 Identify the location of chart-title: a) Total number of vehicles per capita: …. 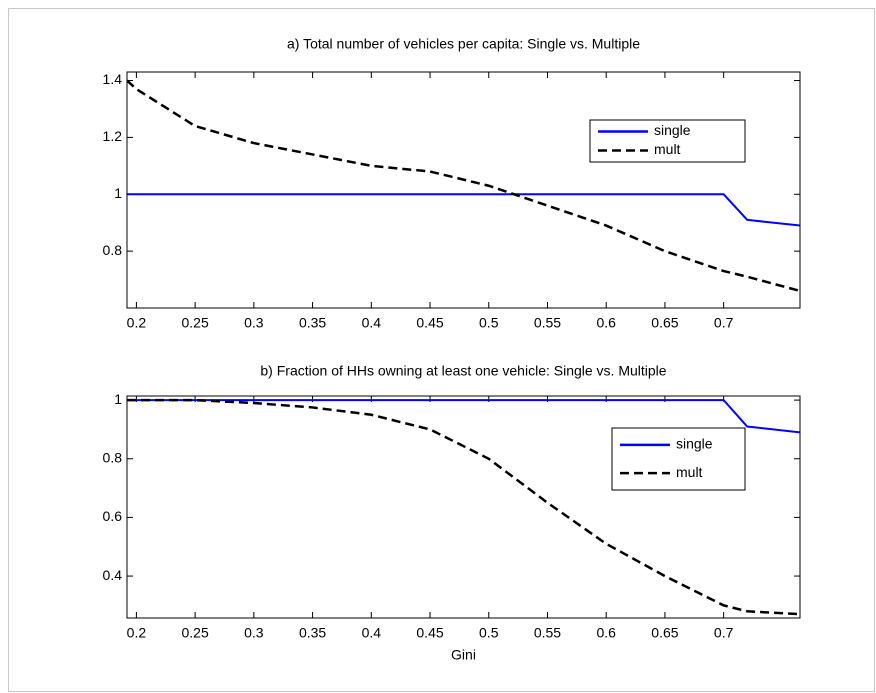
(463, 44).